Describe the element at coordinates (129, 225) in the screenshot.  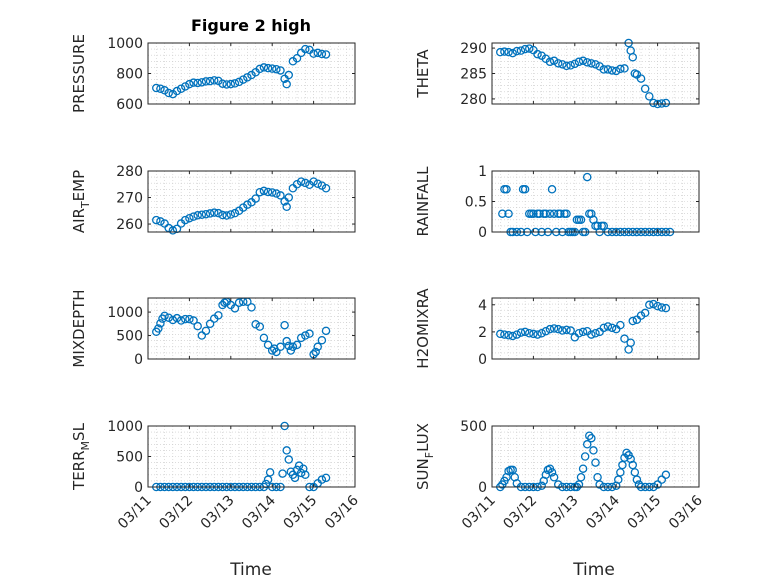
I see `y-tick-label: 260` at that location.